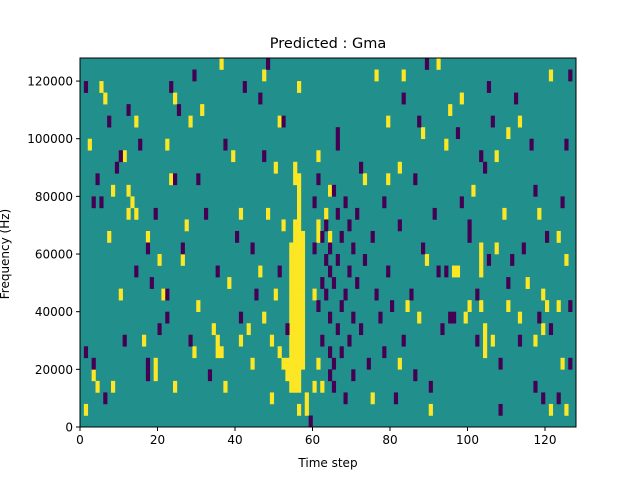  What do you see at coordinates (6, 254) in the screenshot?
I see `y-axis-label: Frequency (Hz)` at bounding box center [6, 254].